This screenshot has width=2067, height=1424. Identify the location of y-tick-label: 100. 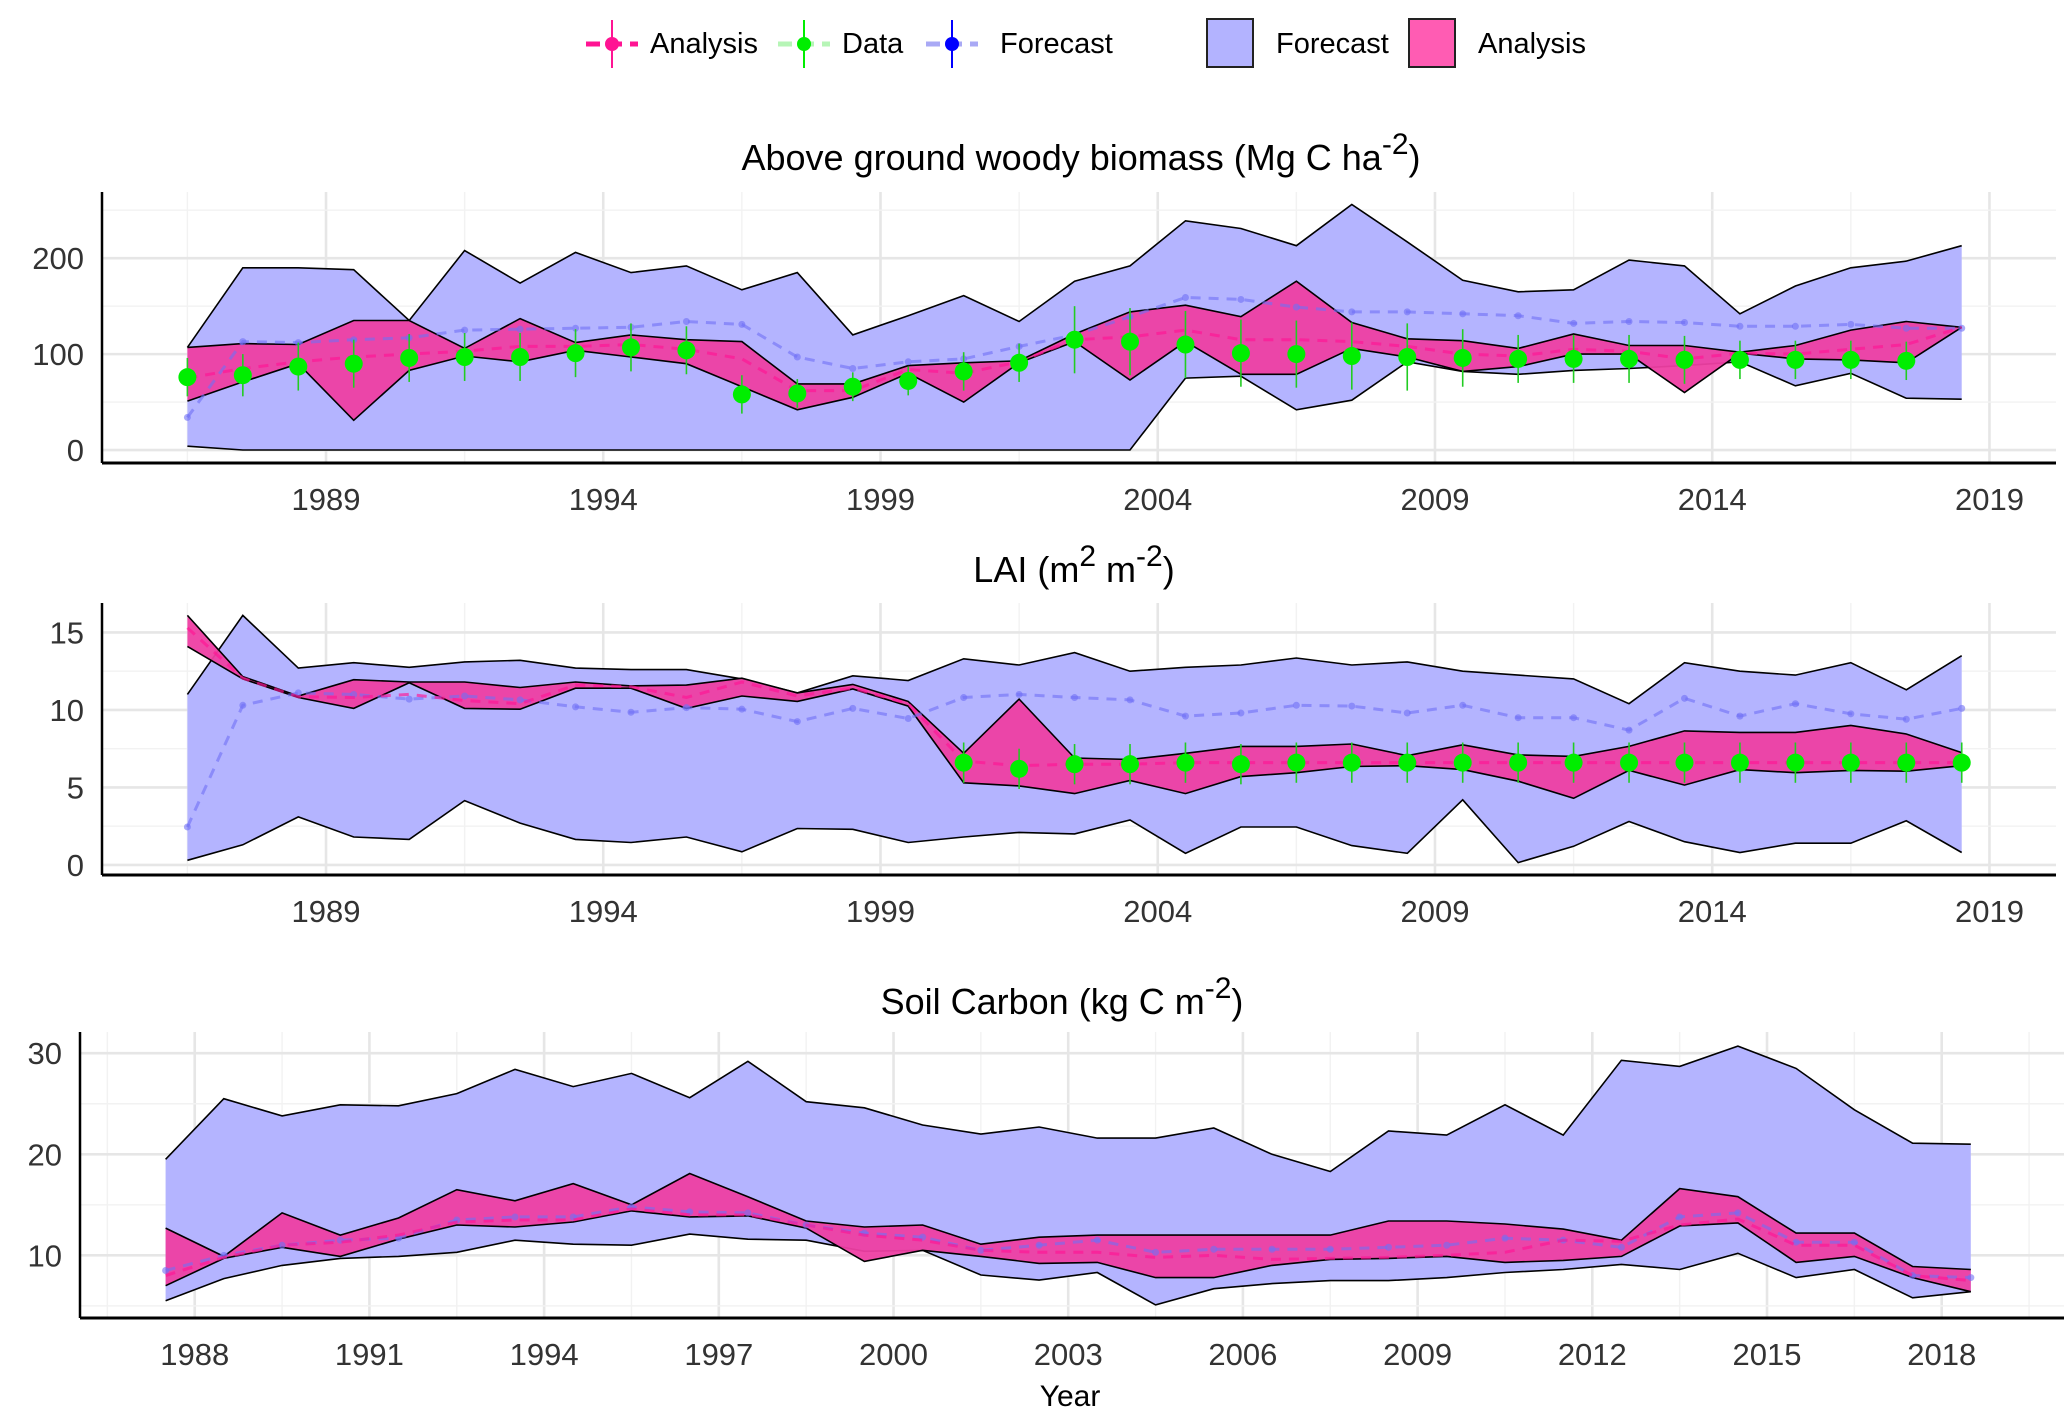
(58, 354).